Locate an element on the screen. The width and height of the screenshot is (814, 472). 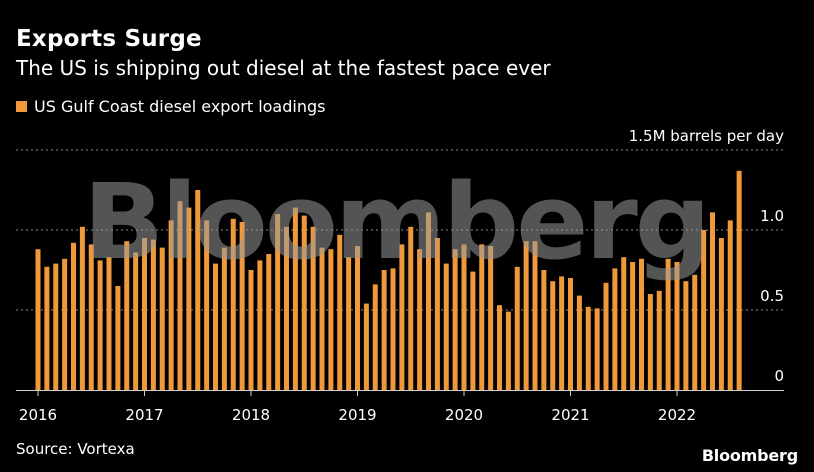
x-tick-label: 2022 is located at coordinates (677, 415).